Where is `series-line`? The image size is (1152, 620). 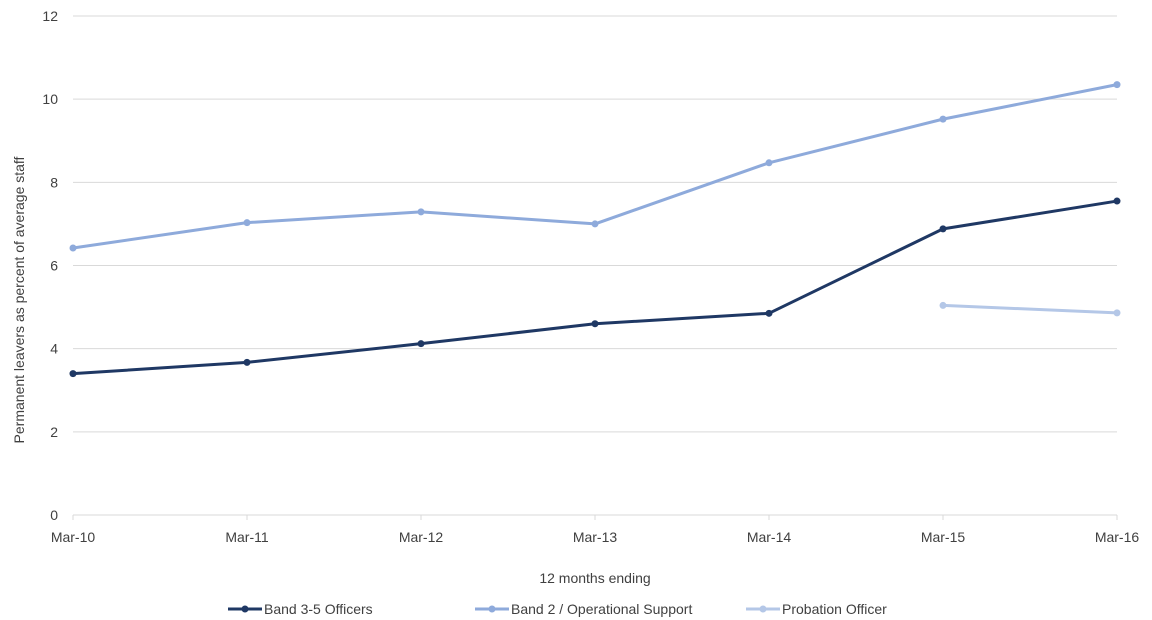
series-line is located at coordinates (1030, 309).